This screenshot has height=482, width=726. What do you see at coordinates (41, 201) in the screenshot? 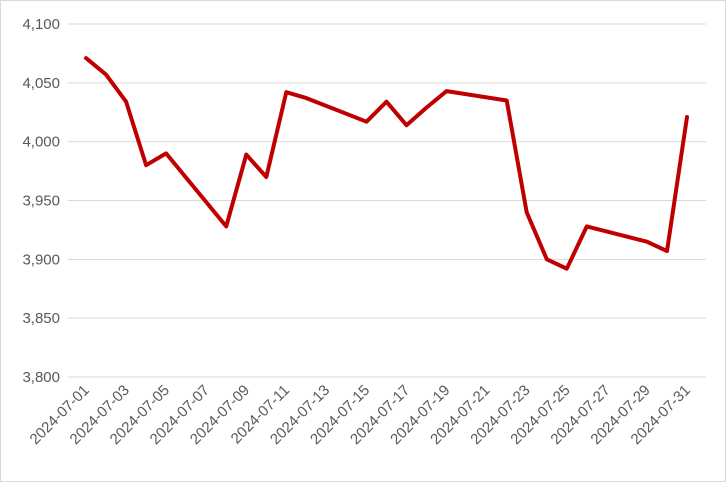
I see `y-tick-label: 3,950` at bounding box center [41, 201].